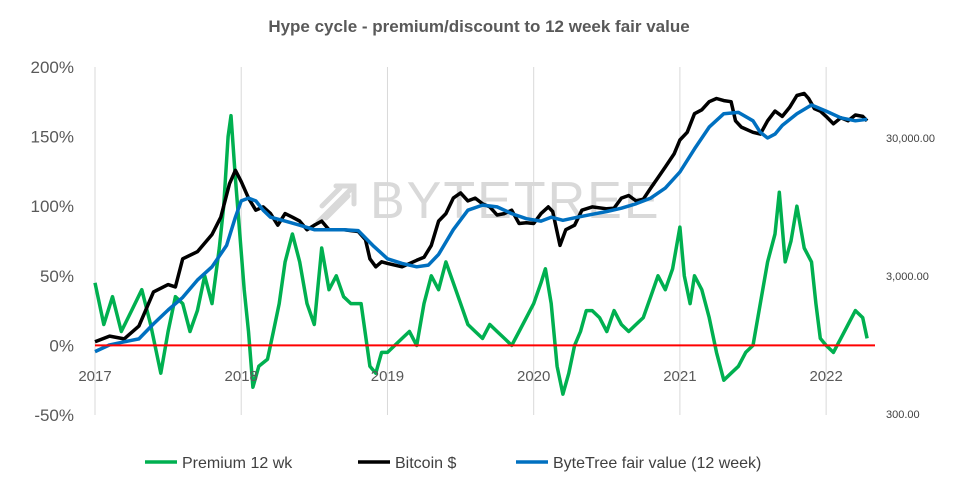 The width and height of the screenshot is (958, 494). What do you see at coordinates (52, 137) in the screenshot?
I see `y-tick-label: 150%` at bounding box center [52, 137].